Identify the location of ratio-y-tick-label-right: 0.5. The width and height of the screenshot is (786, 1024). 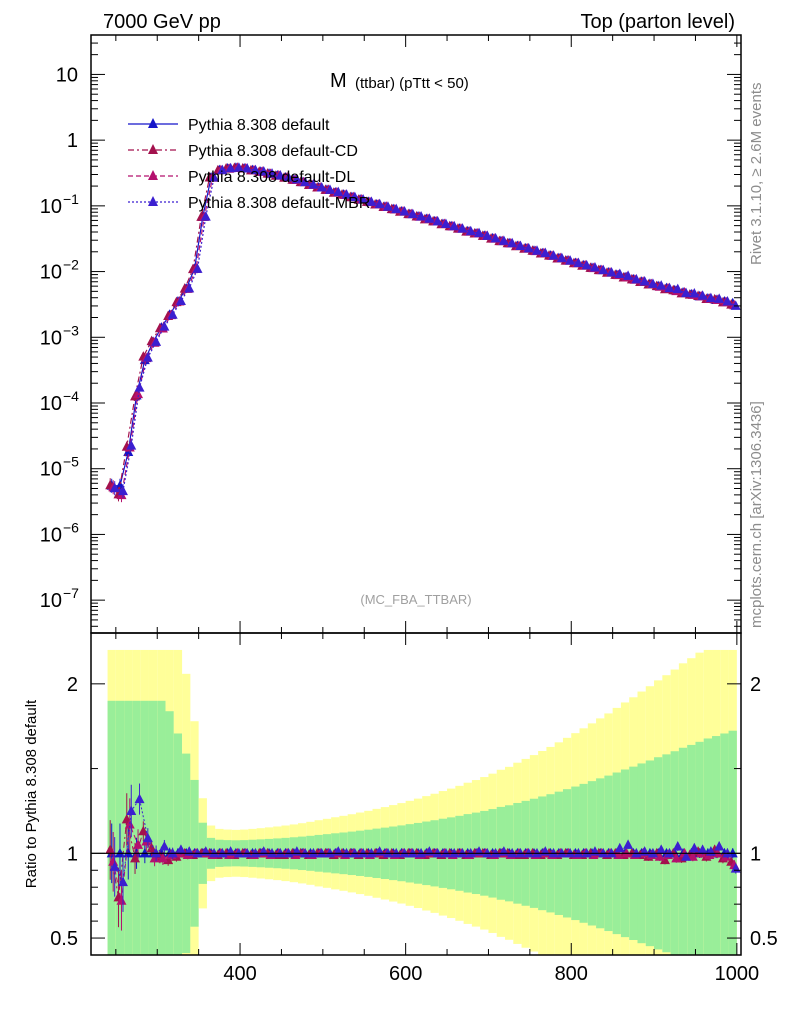
(764, 939).